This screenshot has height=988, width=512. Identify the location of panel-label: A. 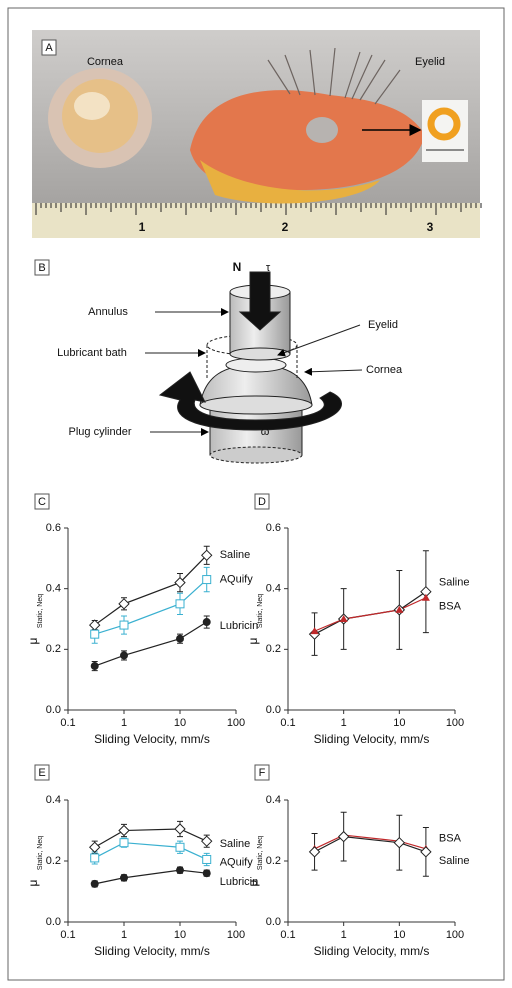
(49, 48).